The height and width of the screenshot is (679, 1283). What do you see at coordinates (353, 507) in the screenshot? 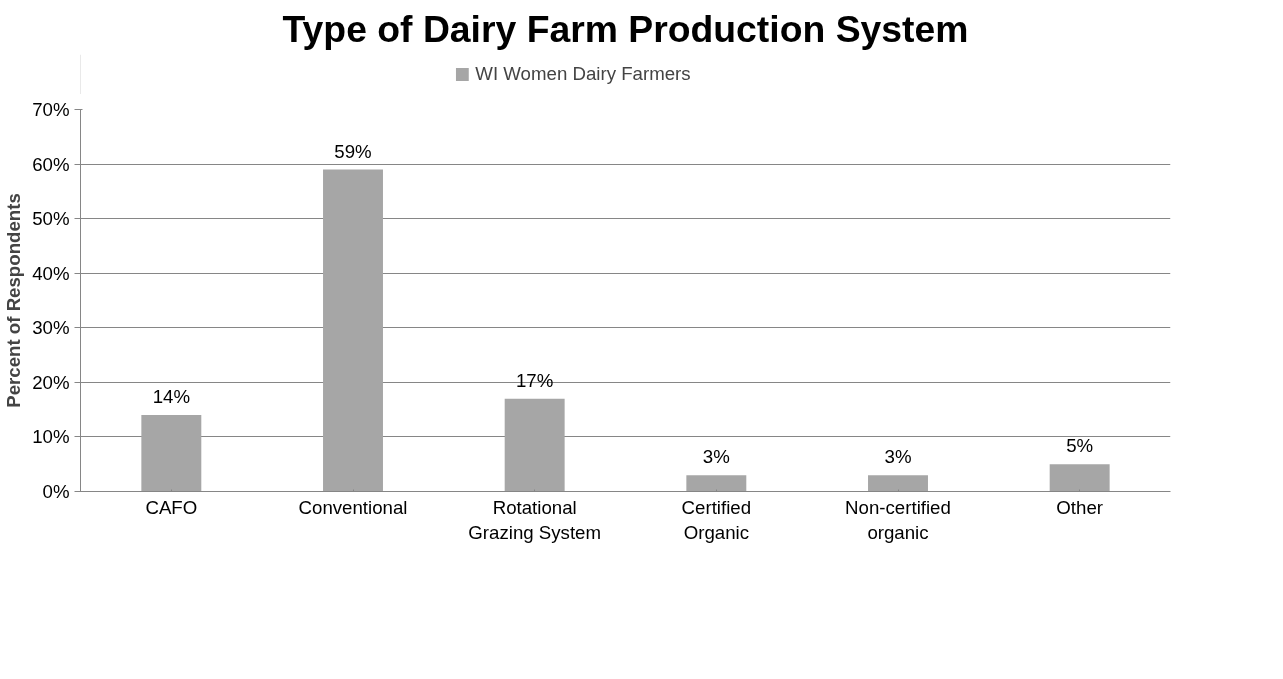
I see `x-tick-label: Conventional` at bounding box center [353, 507].